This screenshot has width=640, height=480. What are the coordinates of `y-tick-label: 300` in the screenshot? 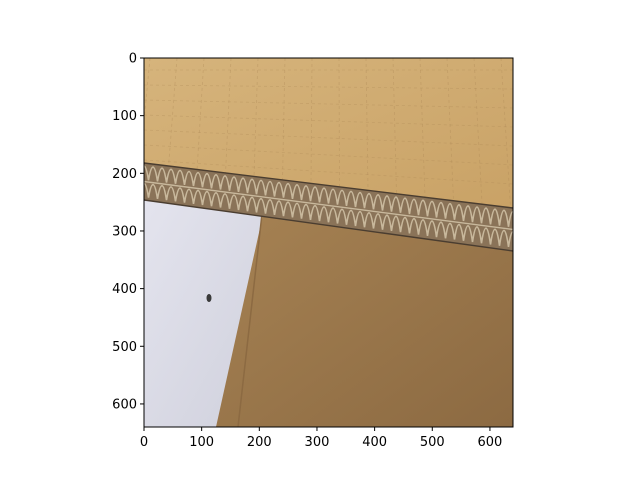 It's located at (124, 231).